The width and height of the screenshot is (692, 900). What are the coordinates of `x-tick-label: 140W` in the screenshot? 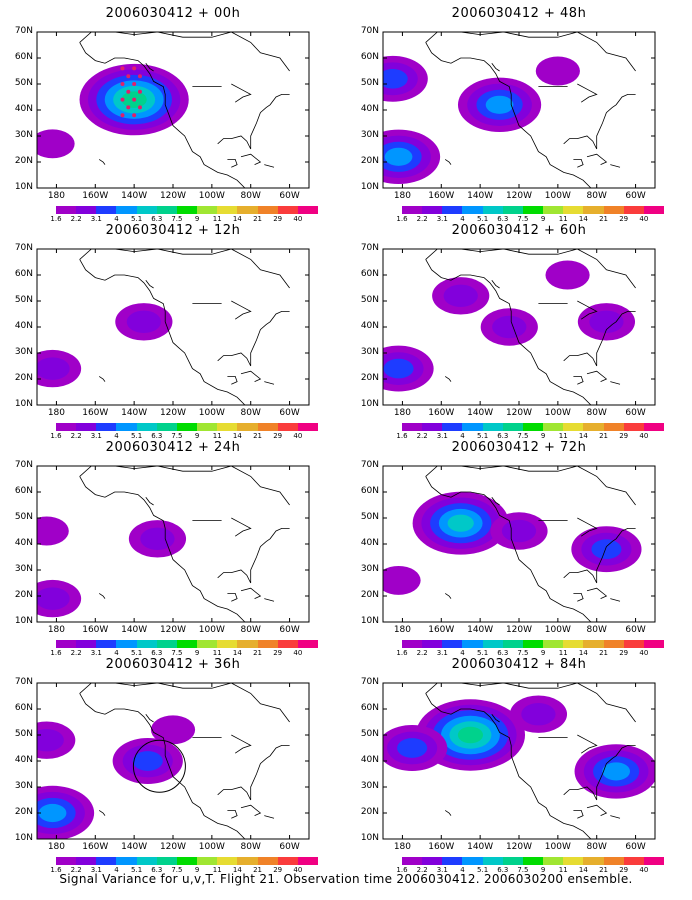 It's located at (134, 413).